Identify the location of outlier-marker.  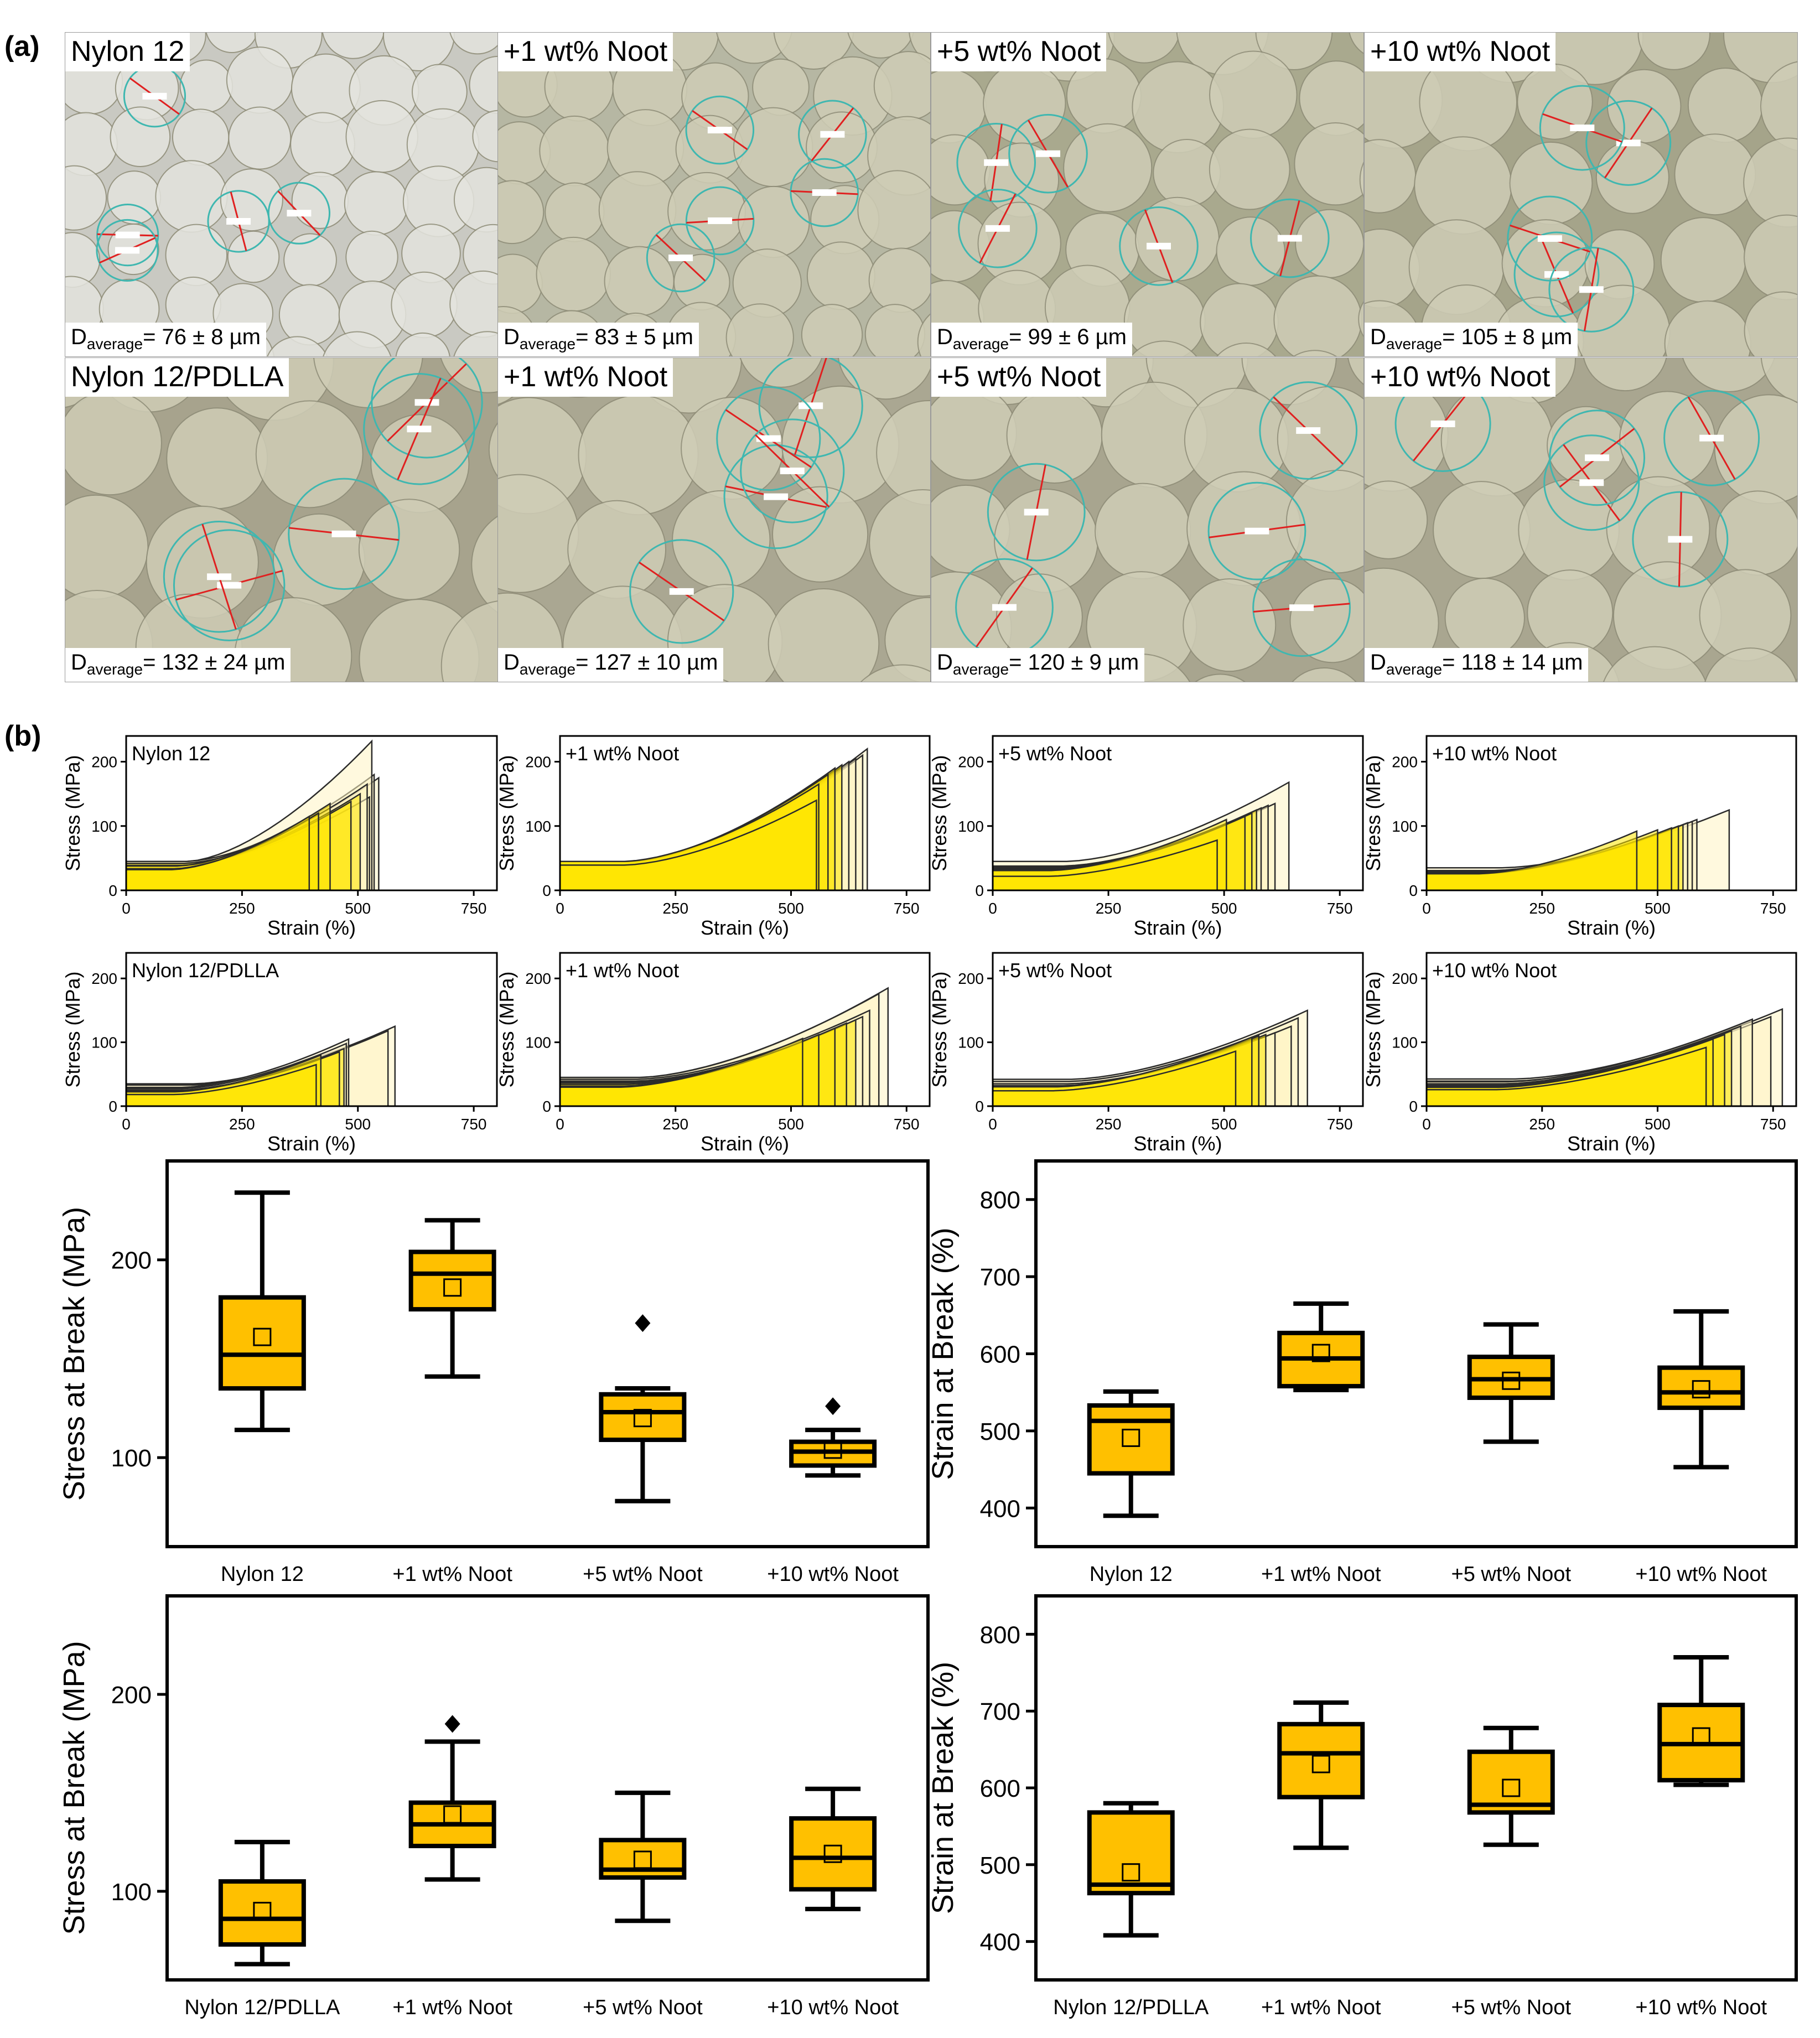
(833, 1406).